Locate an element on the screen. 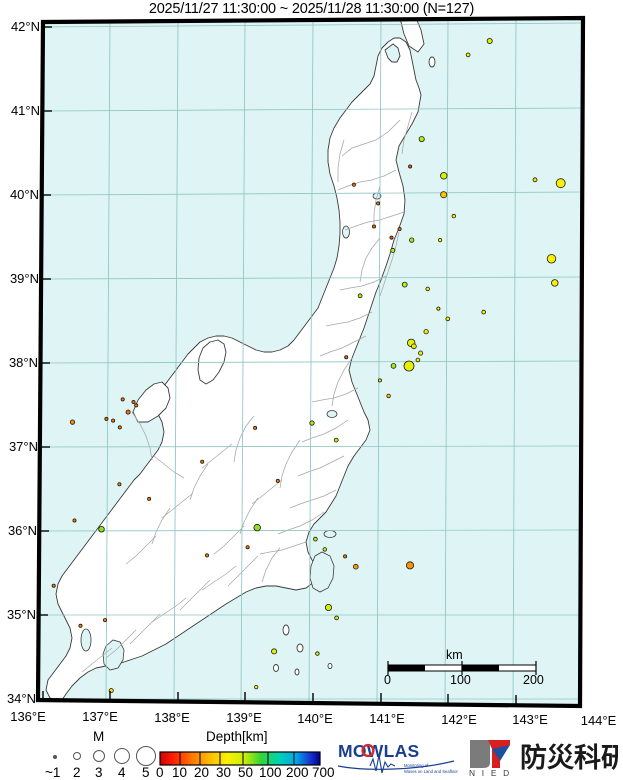 The height and width of the screenshot is (780, 623). lon-label-143: 143°E is located at coordinates (530, 719).